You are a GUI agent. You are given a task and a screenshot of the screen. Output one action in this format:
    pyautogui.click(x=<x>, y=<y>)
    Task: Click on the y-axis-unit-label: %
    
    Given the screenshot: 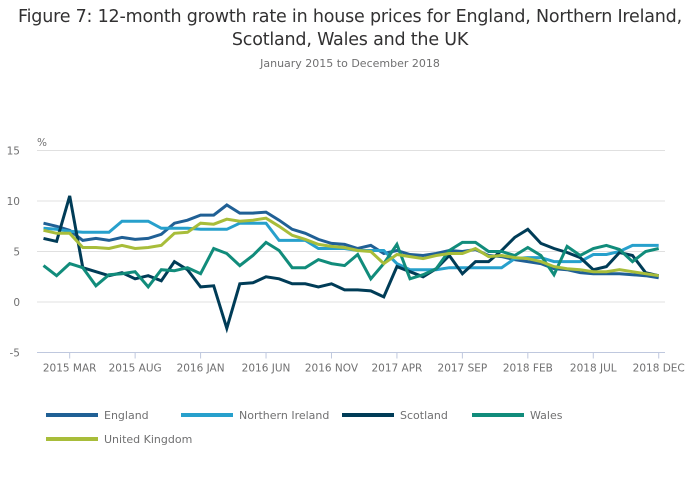 What is the action you would take?
    pyautogui.click(x=42, y=143)
    